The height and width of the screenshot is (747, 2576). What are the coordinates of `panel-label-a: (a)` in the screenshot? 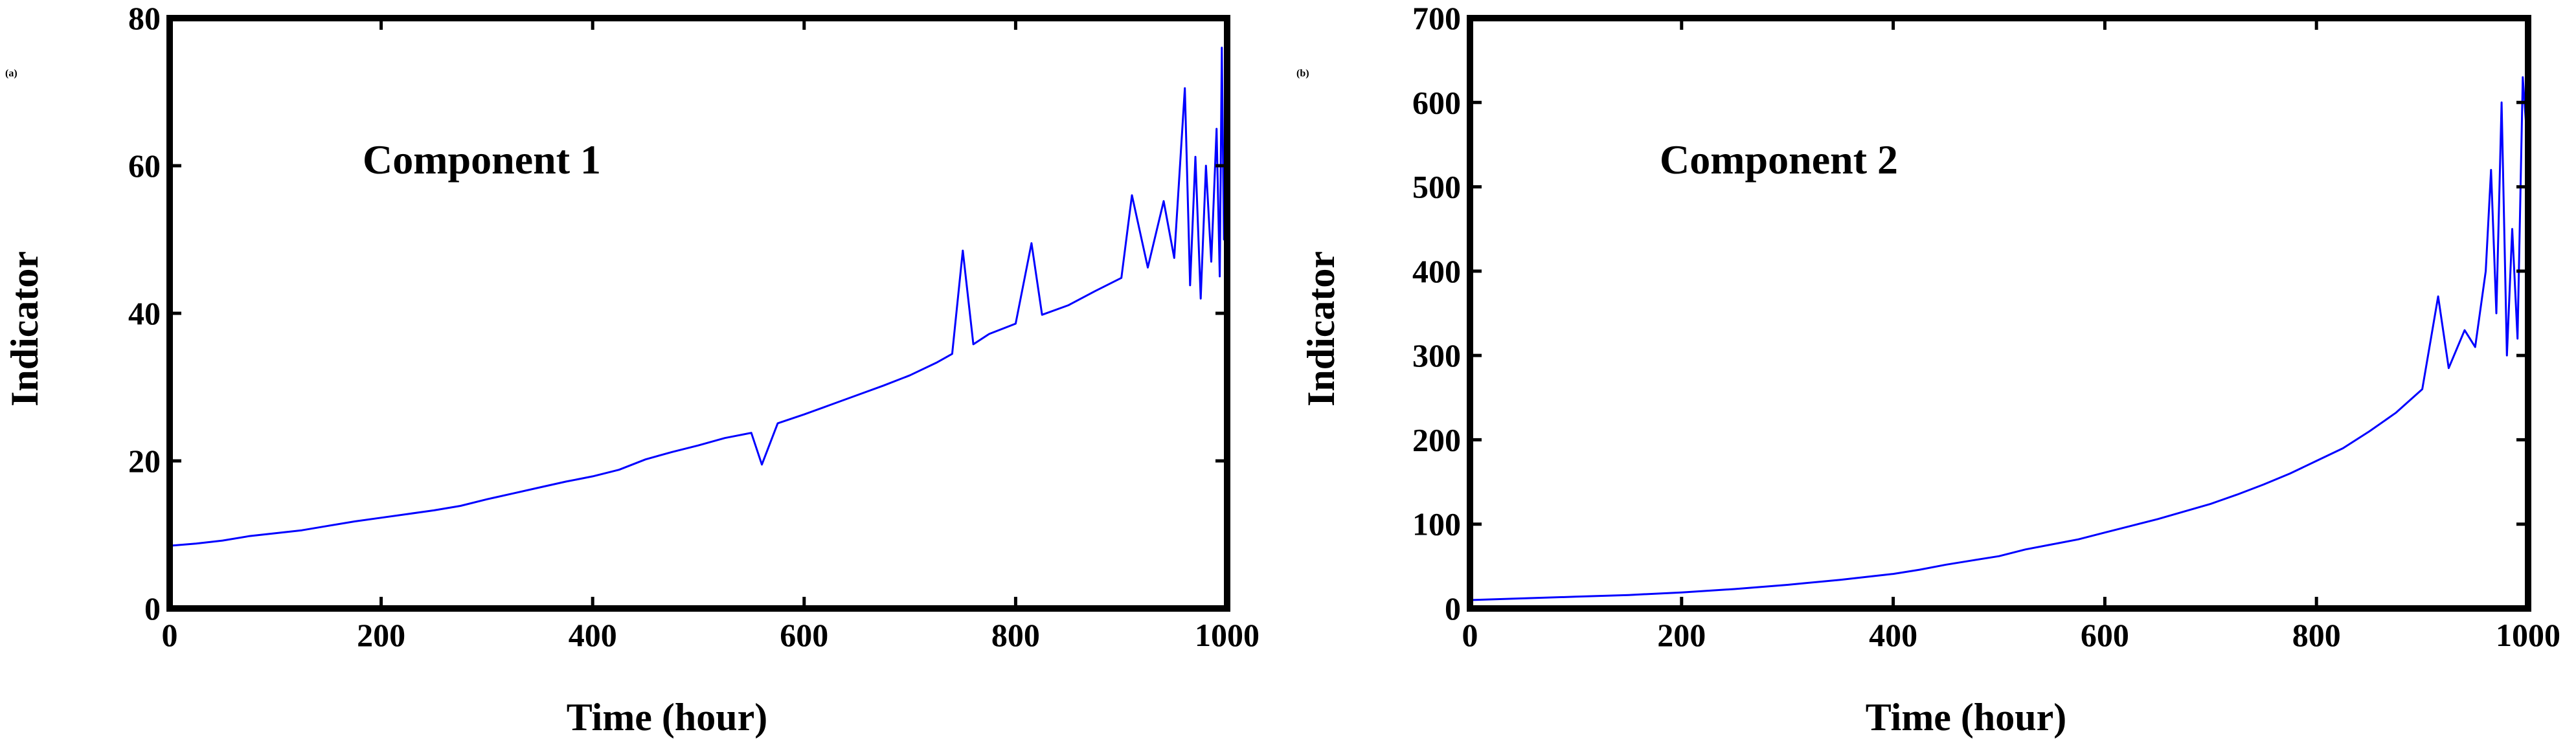 It's located at (11, 73).